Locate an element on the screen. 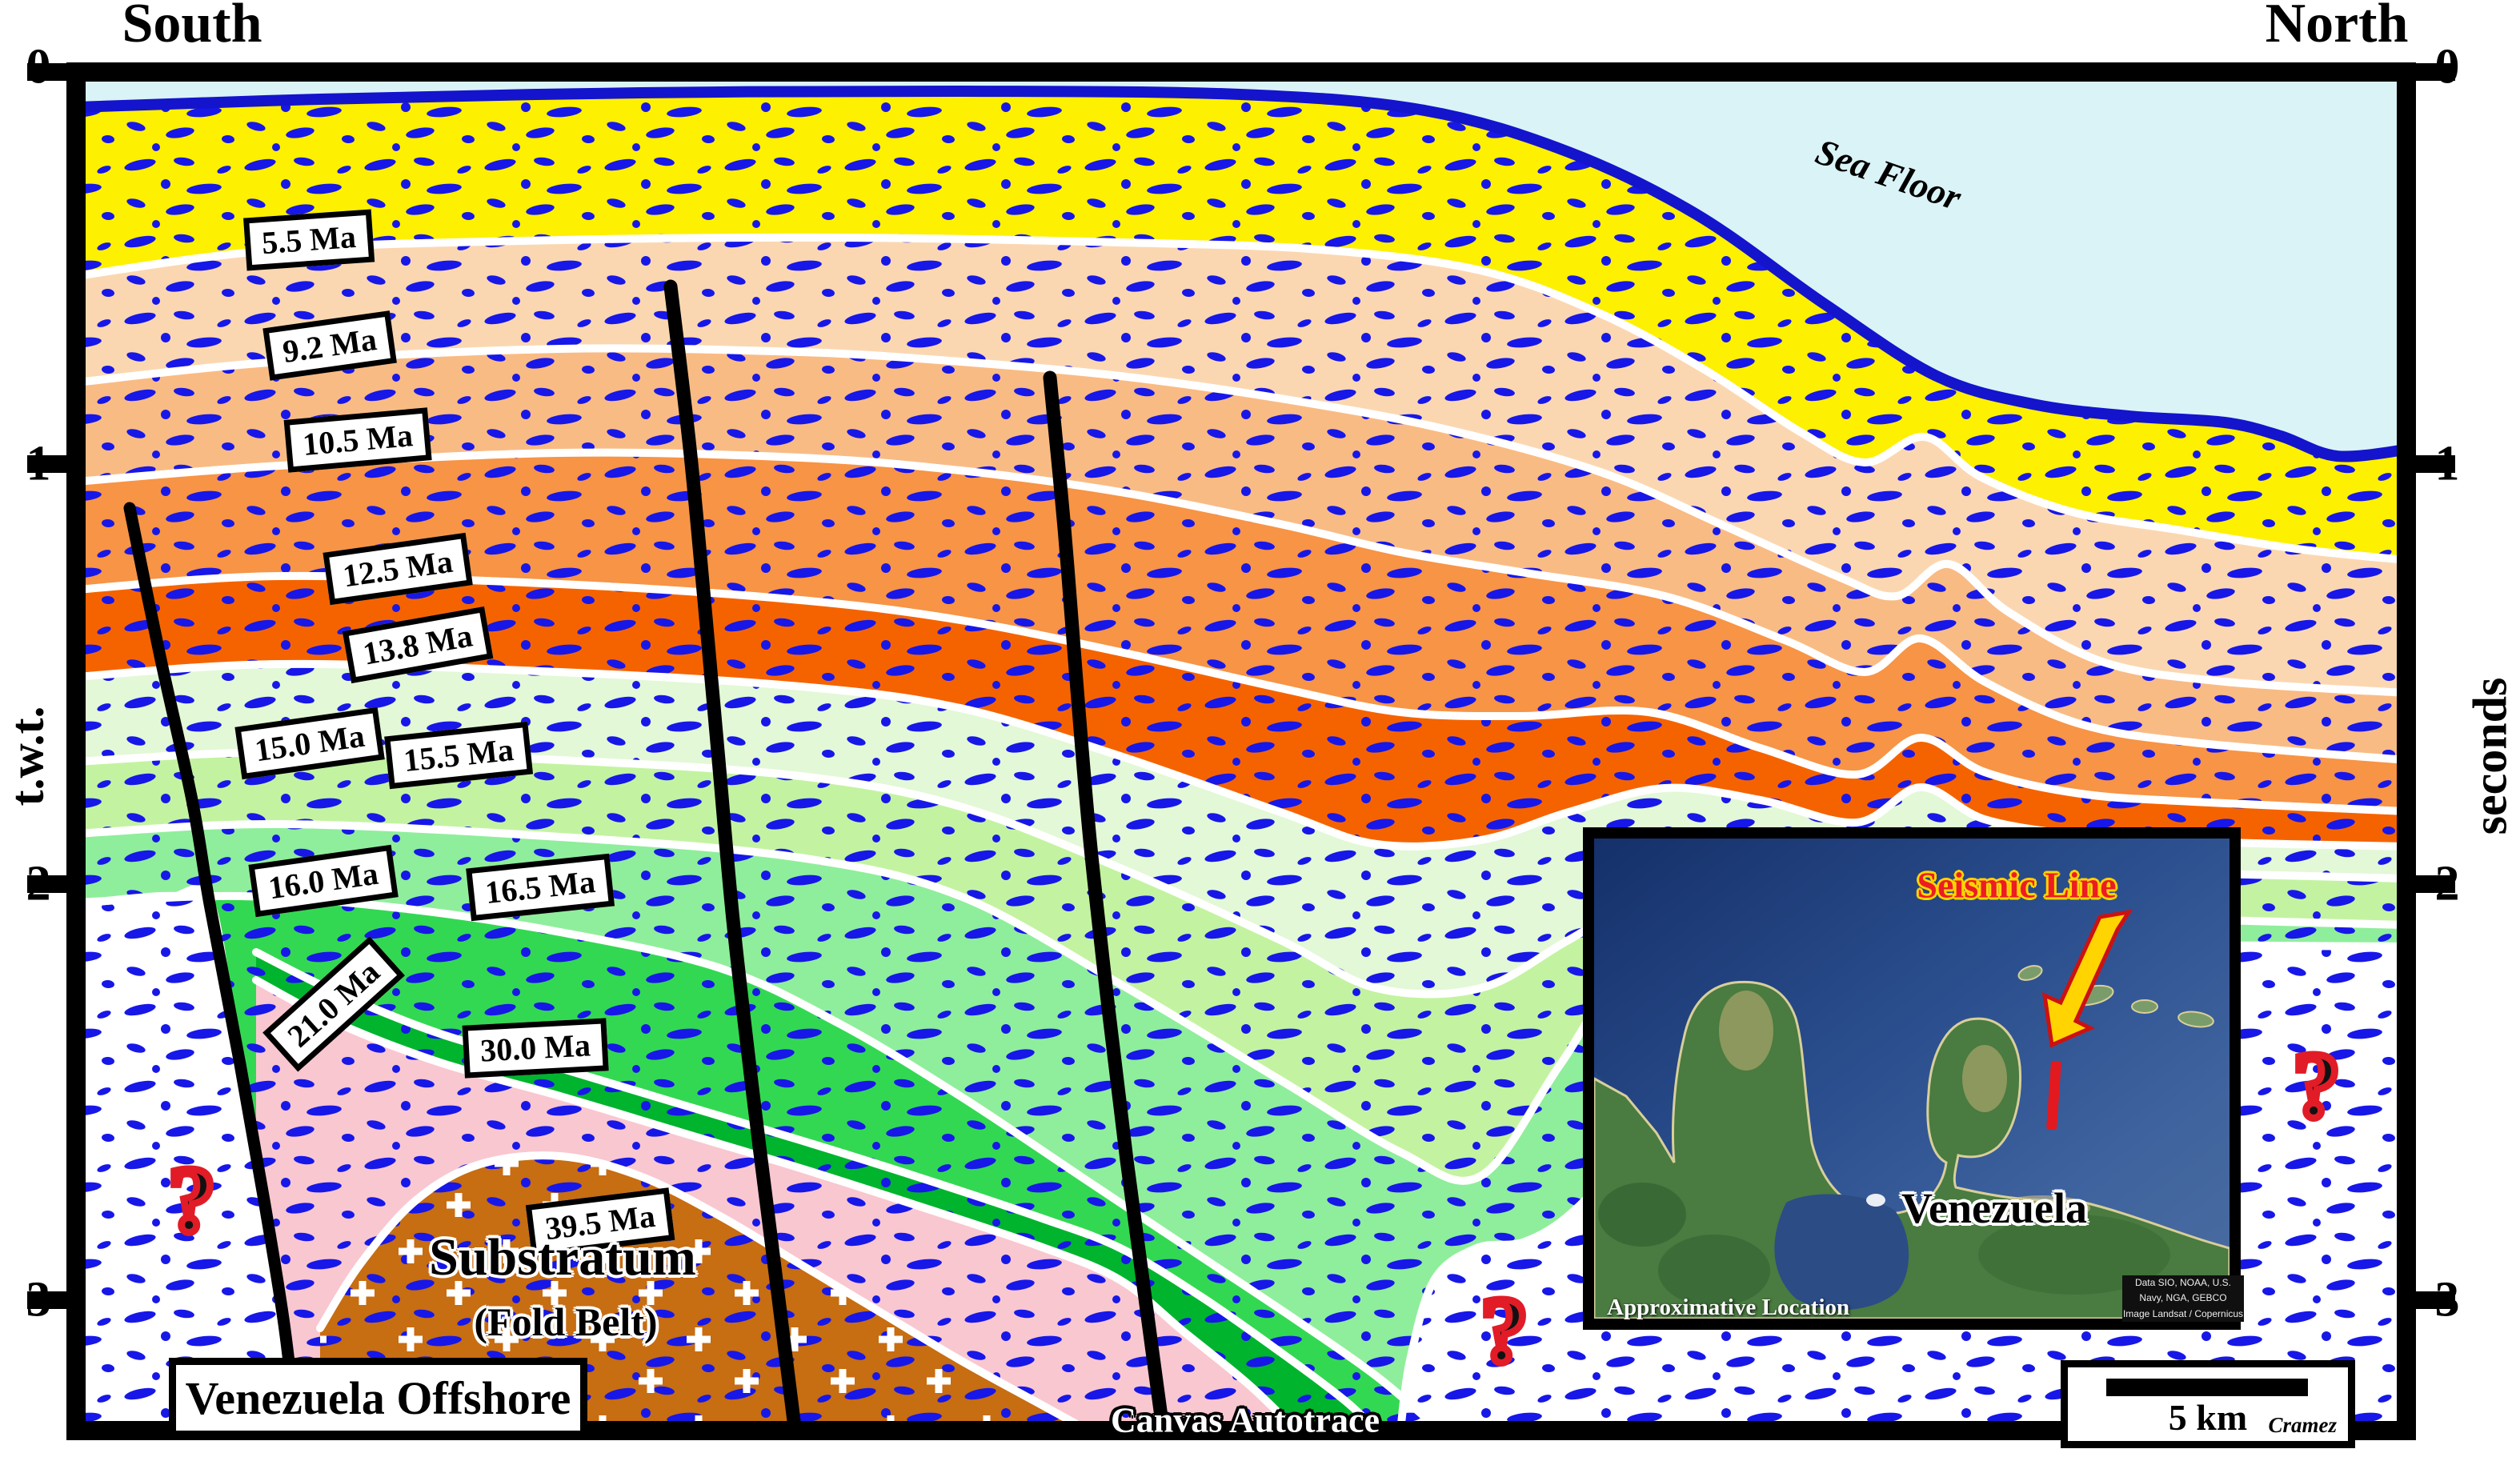 Image resolution: width=2520 pixels, height=1465 pixels. right-tick-3: 3 is located at coordinates (2447, 1299).